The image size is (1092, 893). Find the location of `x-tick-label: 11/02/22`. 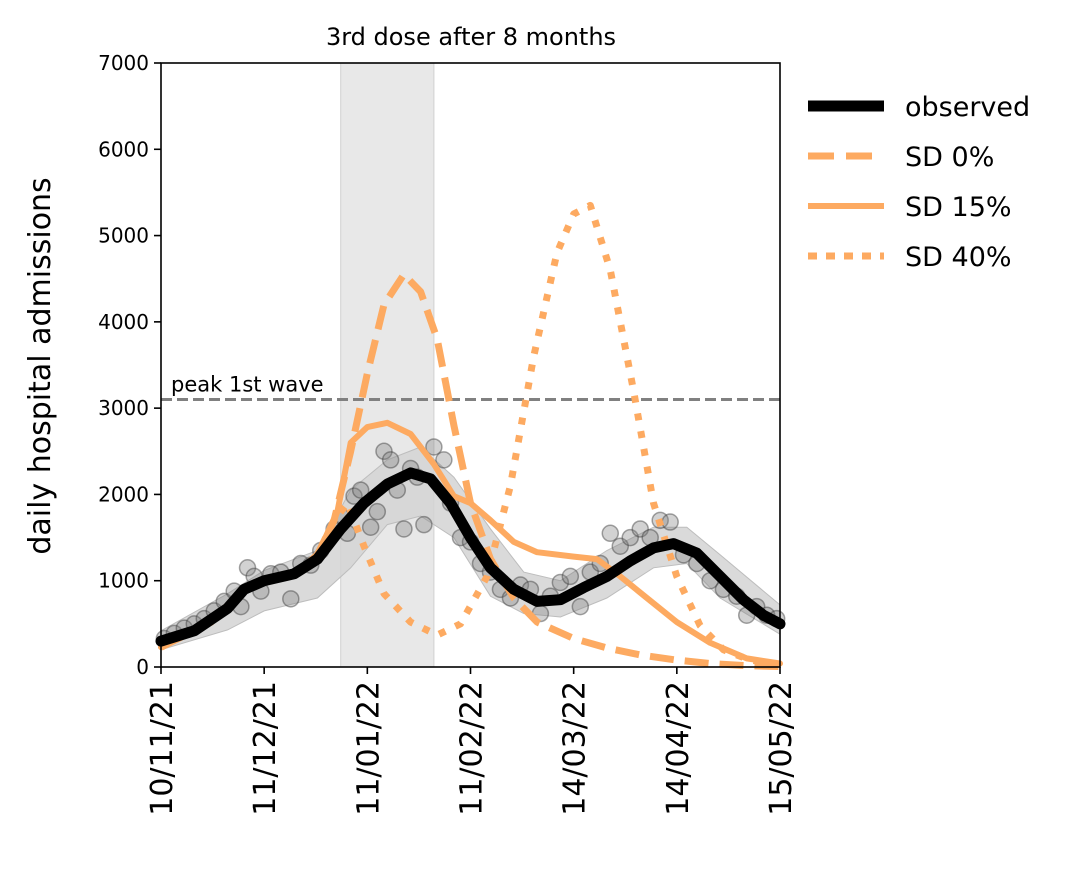

x-tick-label: 11/02/22 is located at coordinates (472, 748).